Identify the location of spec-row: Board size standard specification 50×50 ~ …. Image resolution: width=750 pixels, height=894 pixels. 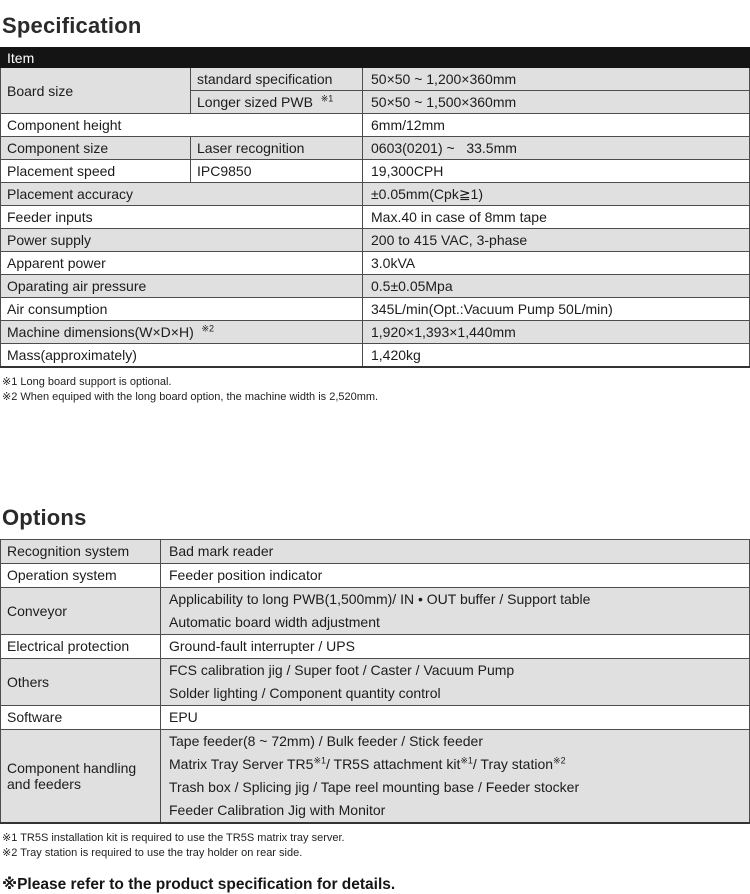
(375, 90).